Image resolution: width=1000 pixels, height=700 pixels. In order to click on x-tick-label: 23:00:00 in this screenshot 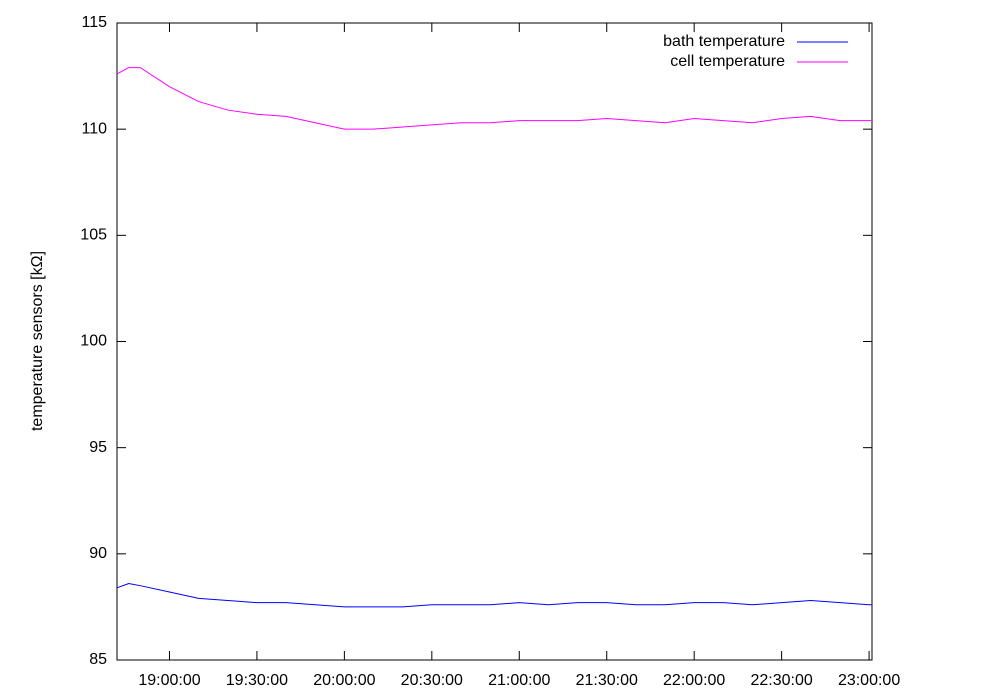, I will do `click(869, 680)`.